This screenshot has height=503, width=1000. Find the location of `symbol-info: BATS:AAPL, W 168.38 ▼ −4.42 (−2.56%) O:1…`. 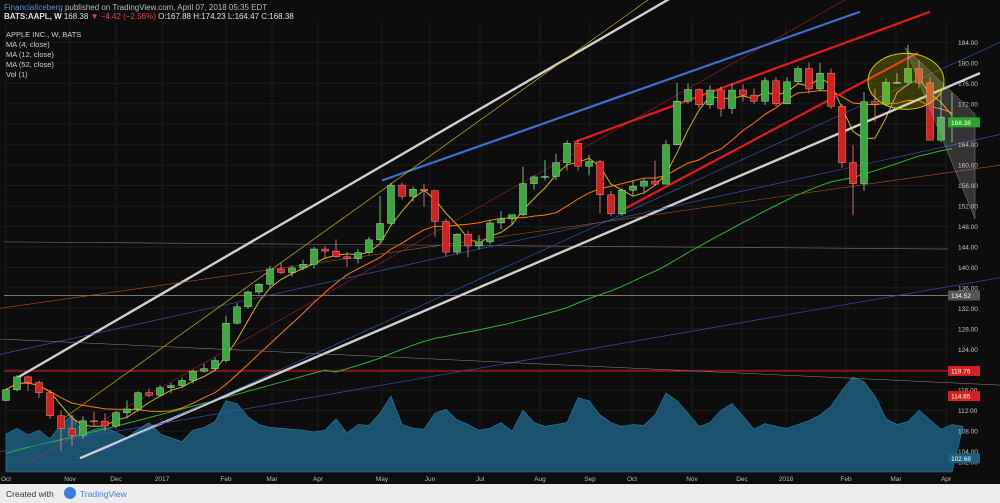

symbol-info: BATS:AAPL, W 168.38 ▼ −4.42 (−2.56%) O:1… is located at coordinates (149, 16).